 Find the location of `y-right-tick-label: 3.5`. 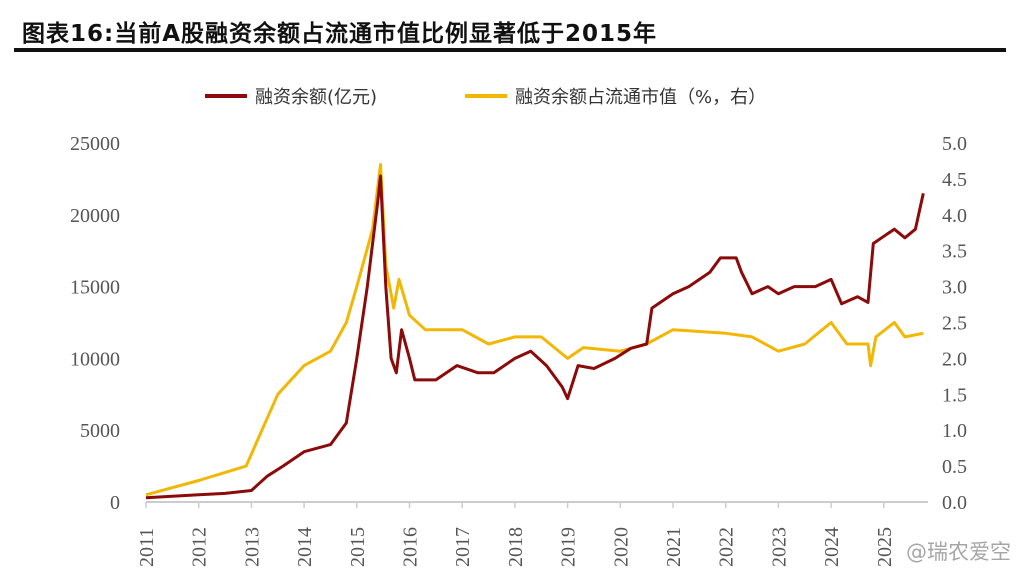

y-right-tick-label: 3.5 is located at coordinates (954, 252).